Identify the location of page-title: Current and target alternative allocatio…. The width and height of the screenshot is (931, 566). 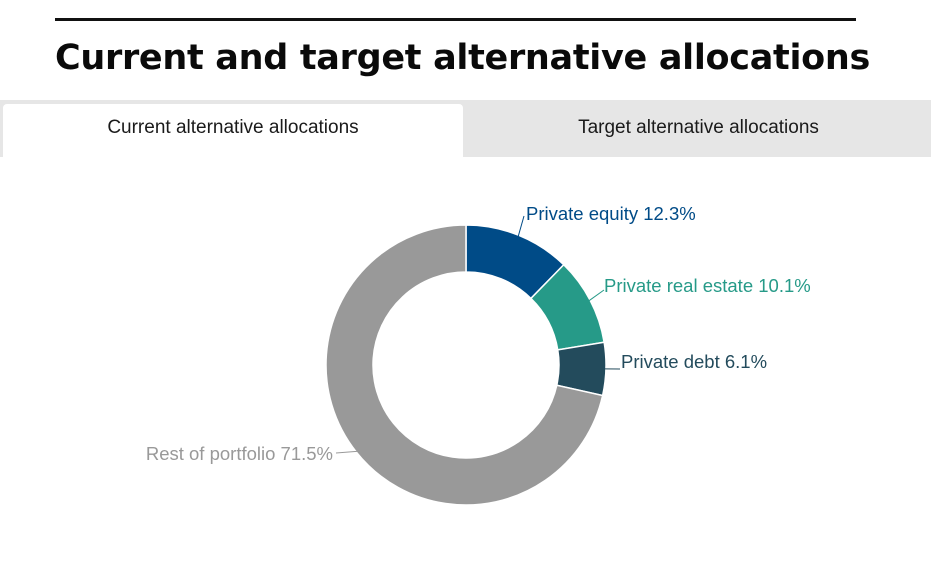
(463, 58).